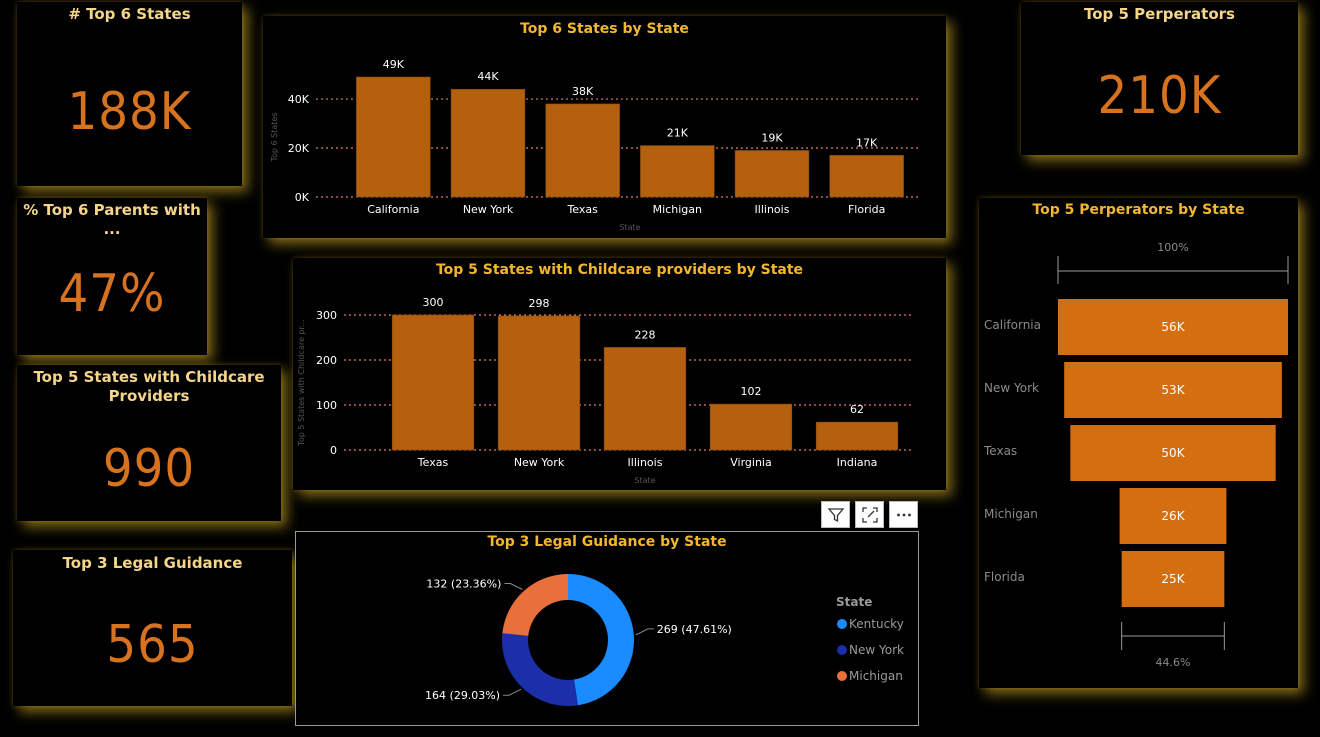  Describe the element at coordinates (394, 64) in the screenshot. I see `data-label: 49K` at that location.